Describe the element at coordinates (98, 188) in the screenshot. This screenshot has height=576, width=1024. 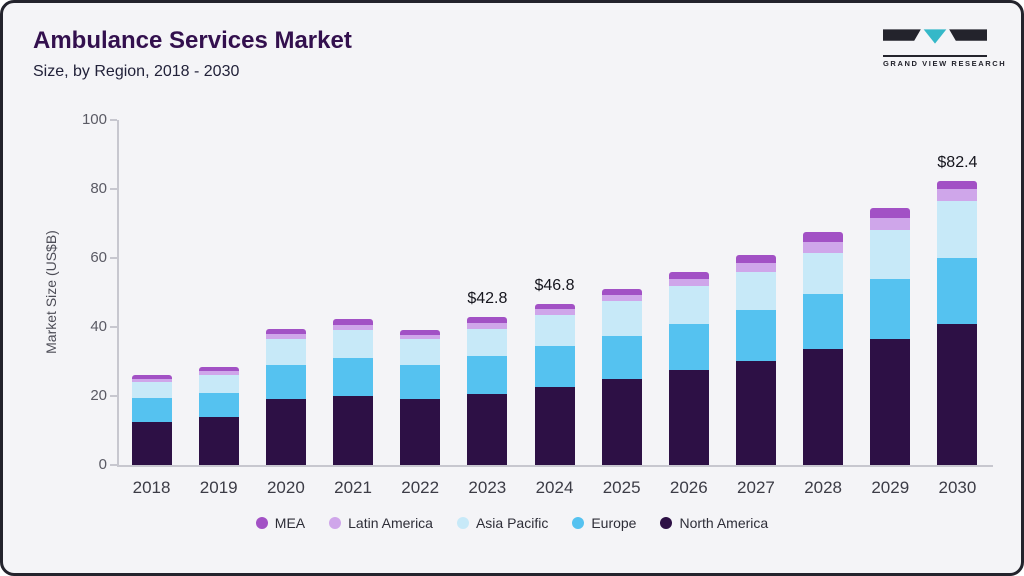
I see `y-tick-label: 80` at that location.